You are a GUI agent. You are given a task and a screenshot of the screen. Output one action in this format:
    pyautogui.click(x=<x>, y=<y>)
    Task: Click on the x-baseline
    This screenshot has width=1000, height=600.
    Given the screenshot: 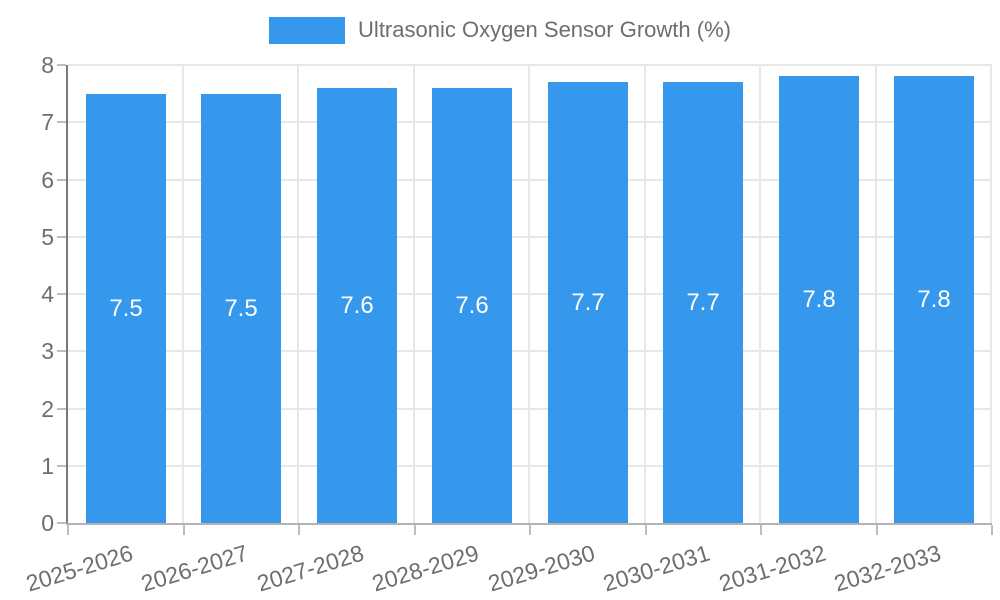 What is the action you would take?
    pyautogui.click(x=529, y=524)
    